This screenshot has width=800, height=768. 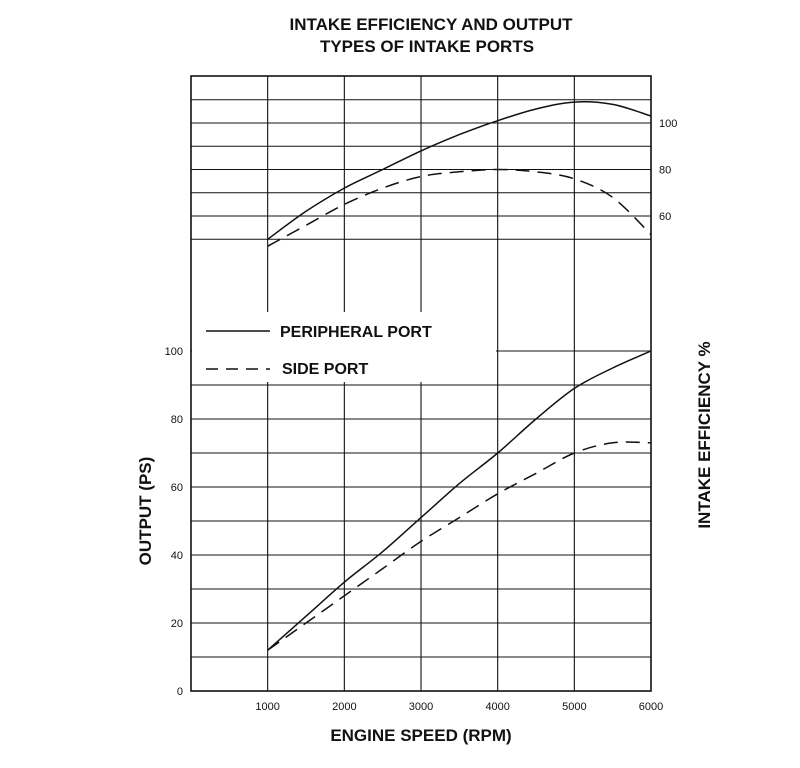 What do you see at coordinates (145, 511) in the screenshot?
I see `y-axis-label-output: OUTPUT (PS)` at bounding box center [145, 511].